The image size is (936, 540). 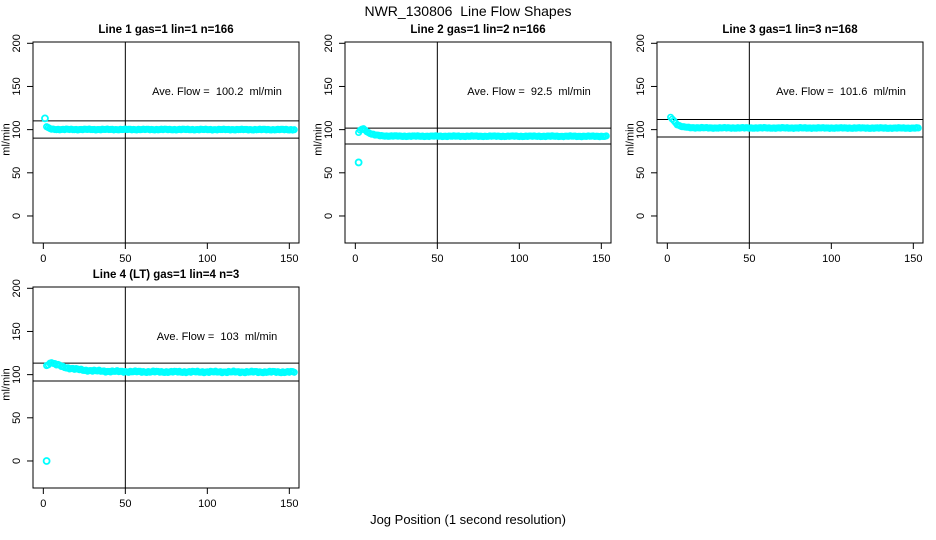 I want to click on avg-flow-annotation: Ave. Flow = 92.5 ml/min, so click(x=529, y=92).